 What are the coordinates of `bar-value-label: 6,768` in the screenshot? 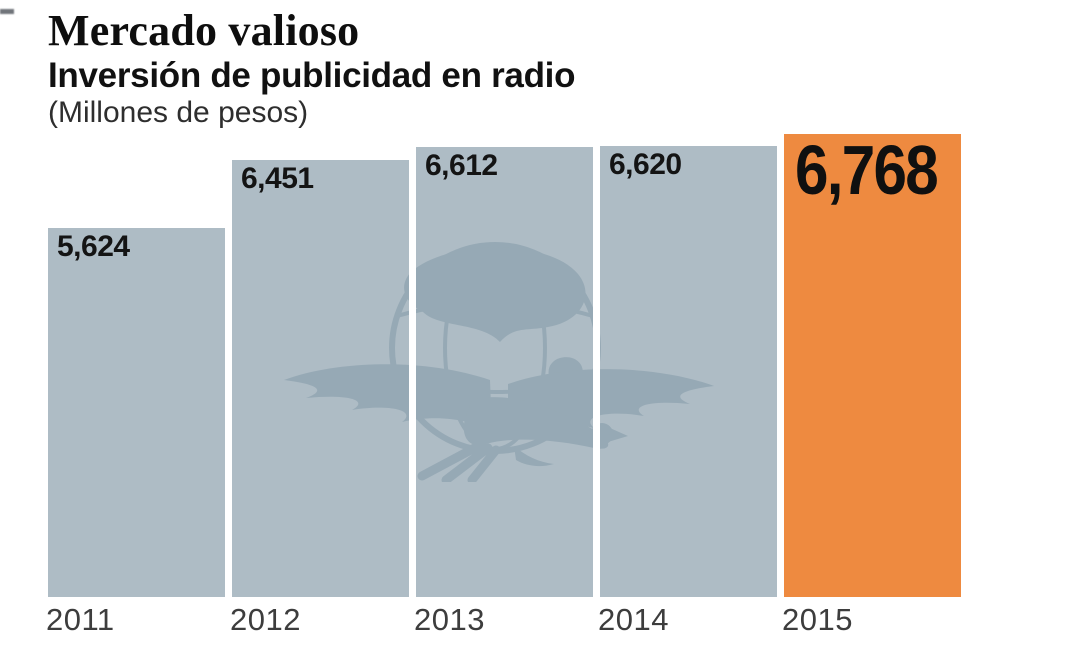 It's located at (867, 170).